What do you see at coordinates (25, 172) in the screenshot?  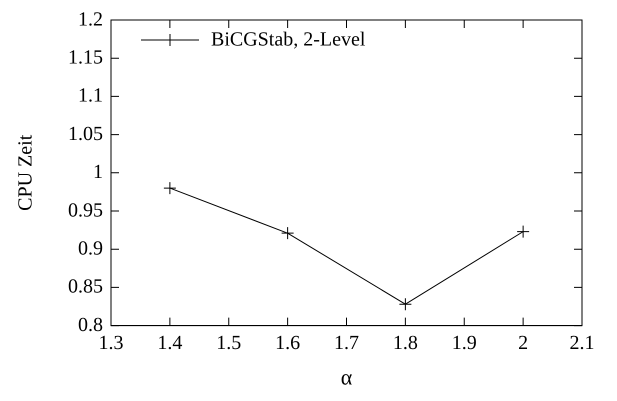 I see `y-axis-title: CPU Zeit` at bounding box center [25, 172].